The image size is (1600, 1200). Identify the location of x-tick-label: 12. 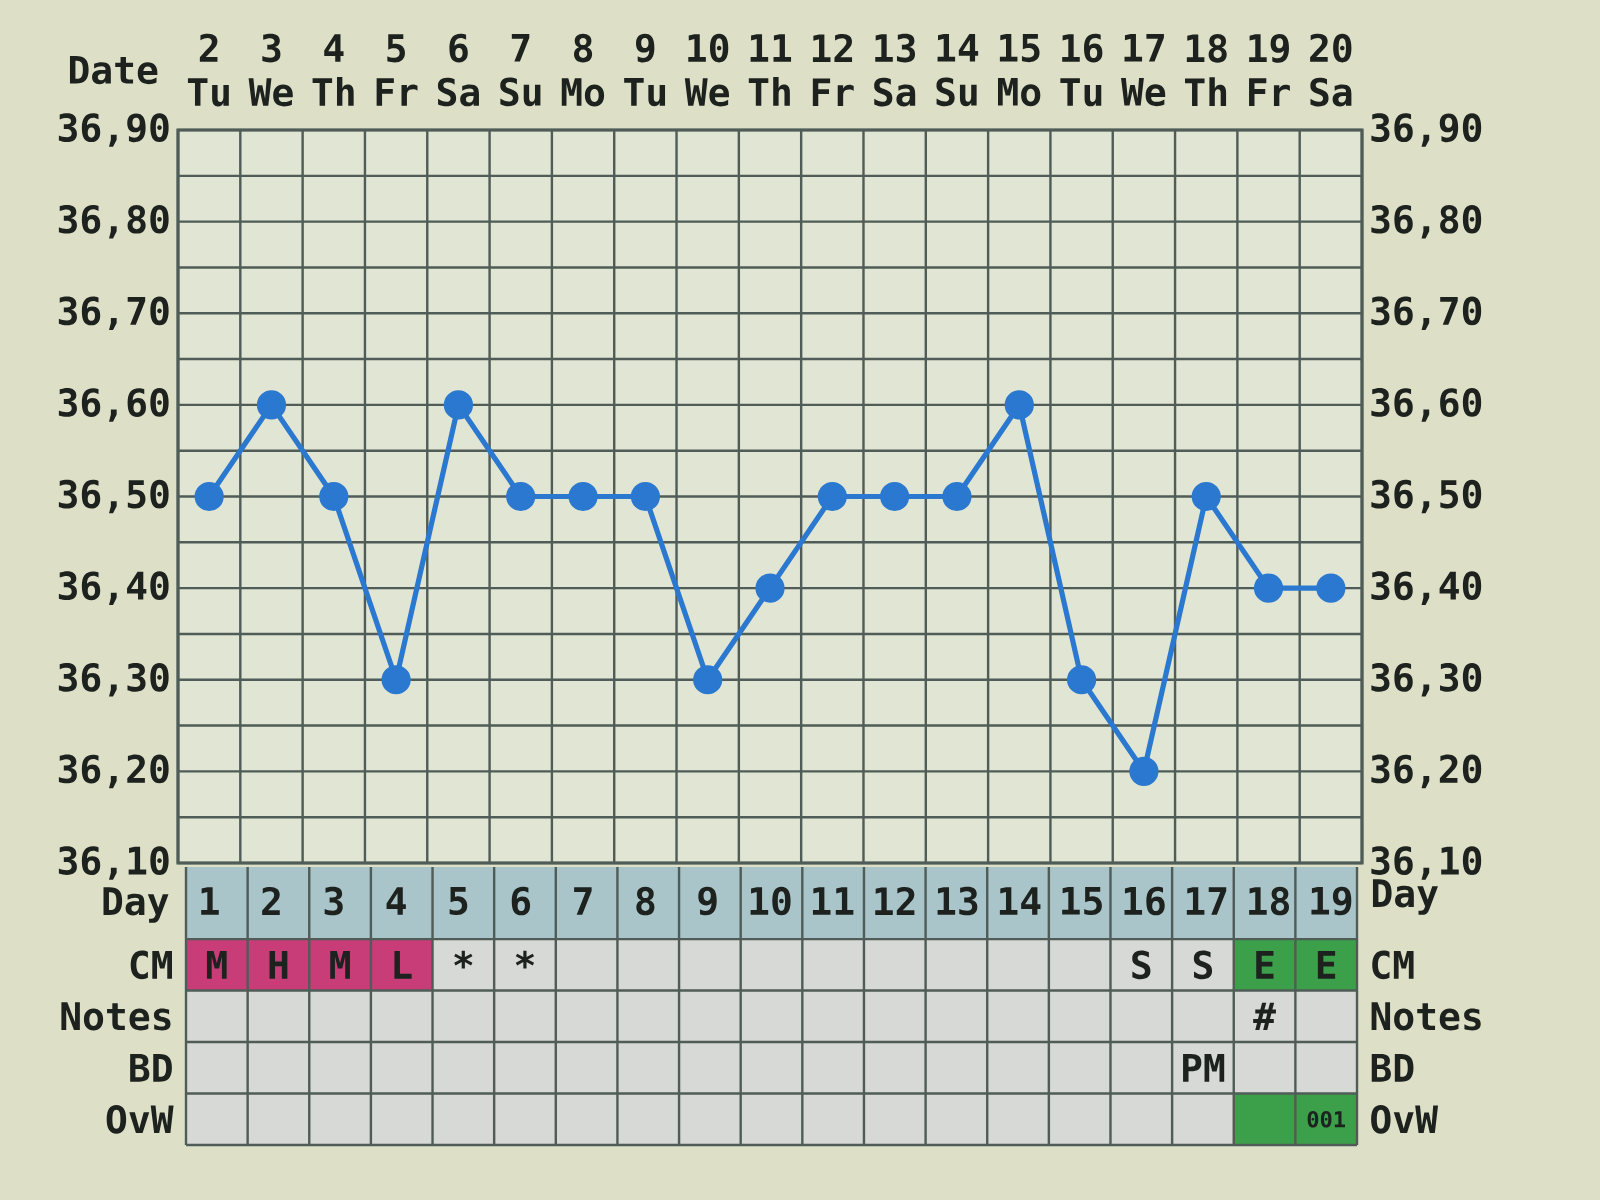
(895, 901).